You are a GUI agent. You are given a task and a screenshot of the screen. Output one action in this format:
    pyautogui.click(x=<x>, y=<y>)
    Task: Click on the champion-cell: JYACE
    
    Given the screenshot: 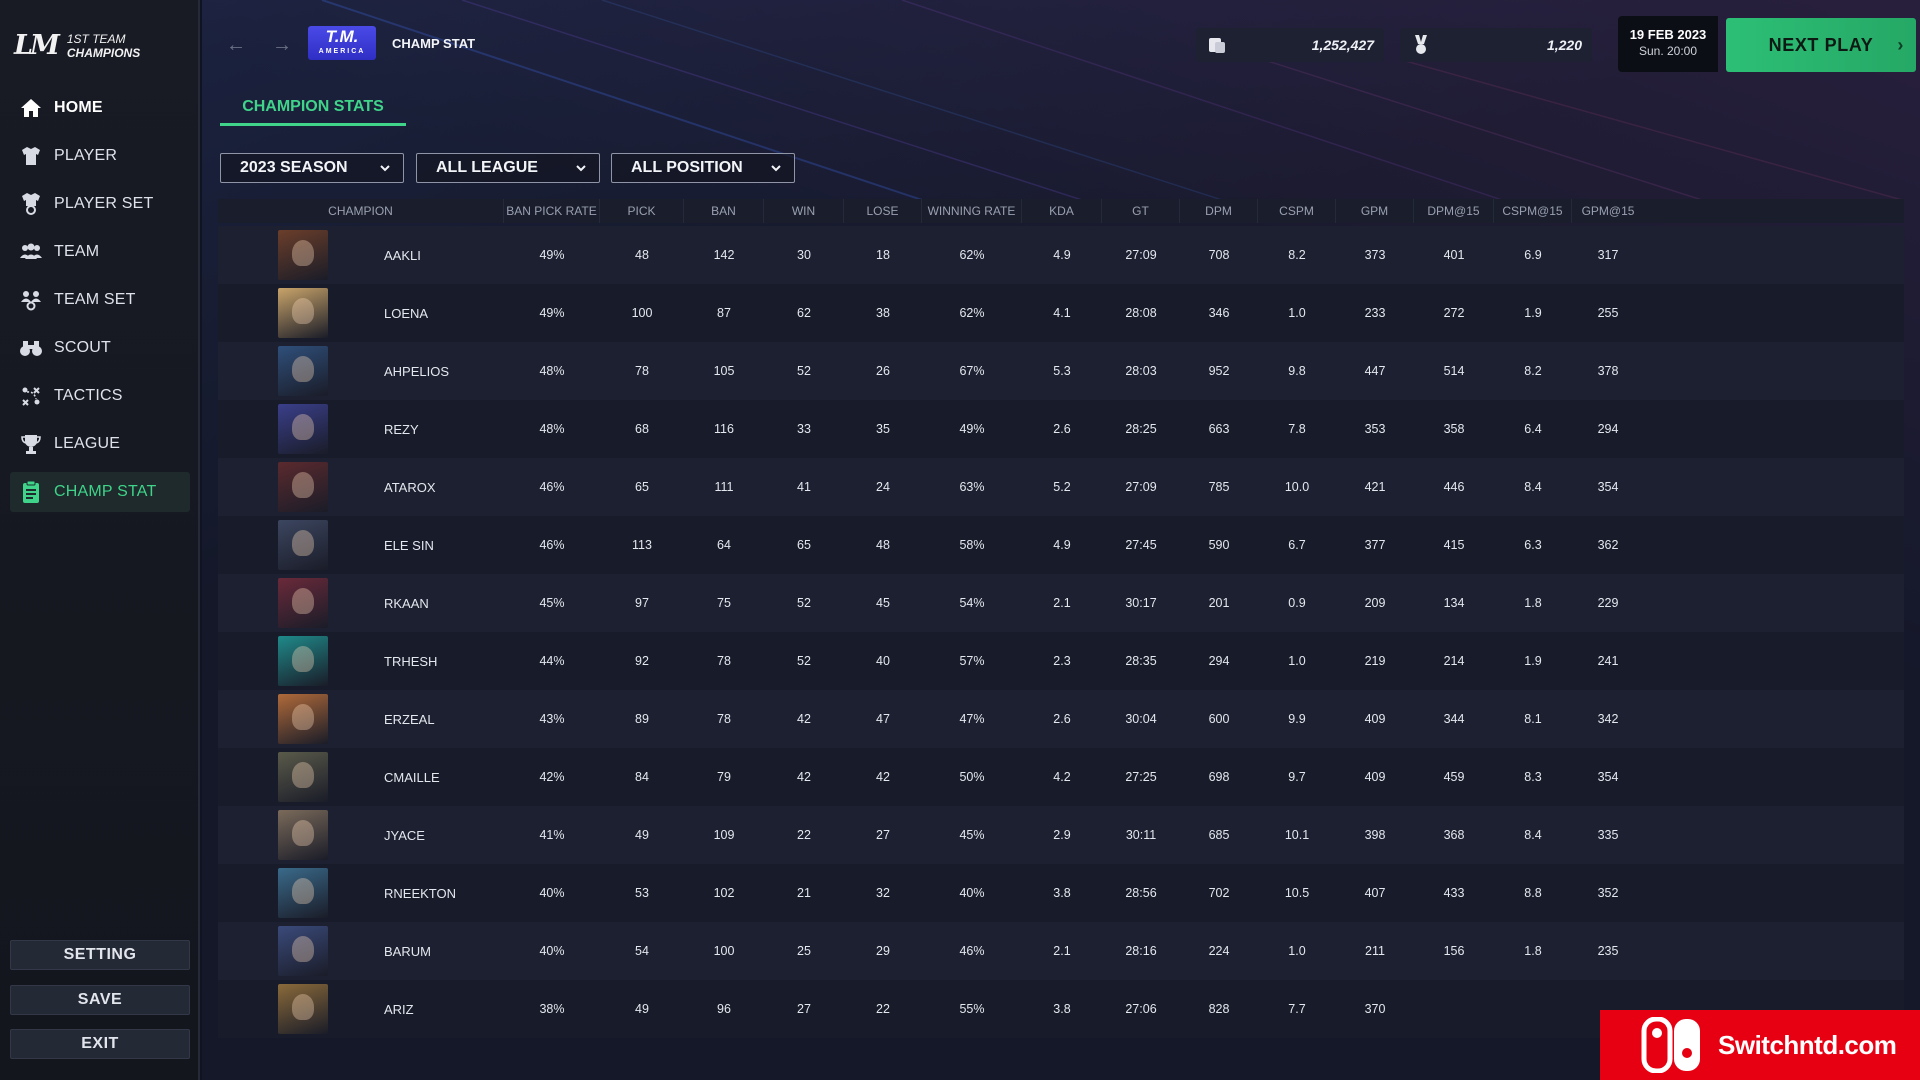 What is the action you would take?
    pyautogui.click(x=361, y=835)
    